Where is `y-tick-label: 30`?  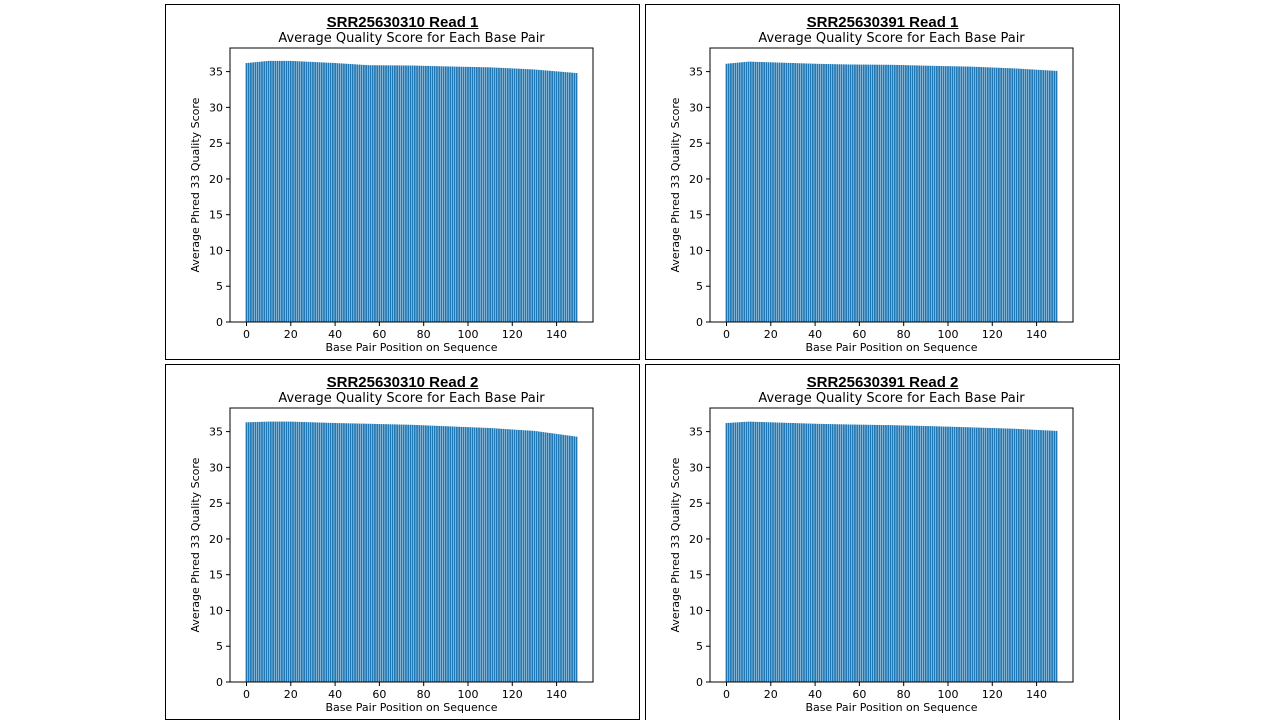
y-tick-label: 30 is located at coordinates (696, 467).